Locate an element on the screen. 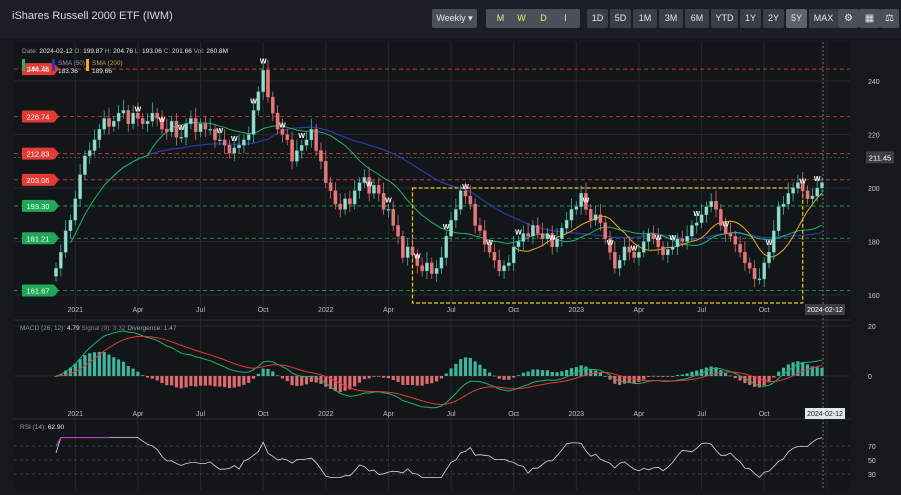 The image size is (901, 495). price-level-tag: 212.83 is located at coordinates (40, 153).